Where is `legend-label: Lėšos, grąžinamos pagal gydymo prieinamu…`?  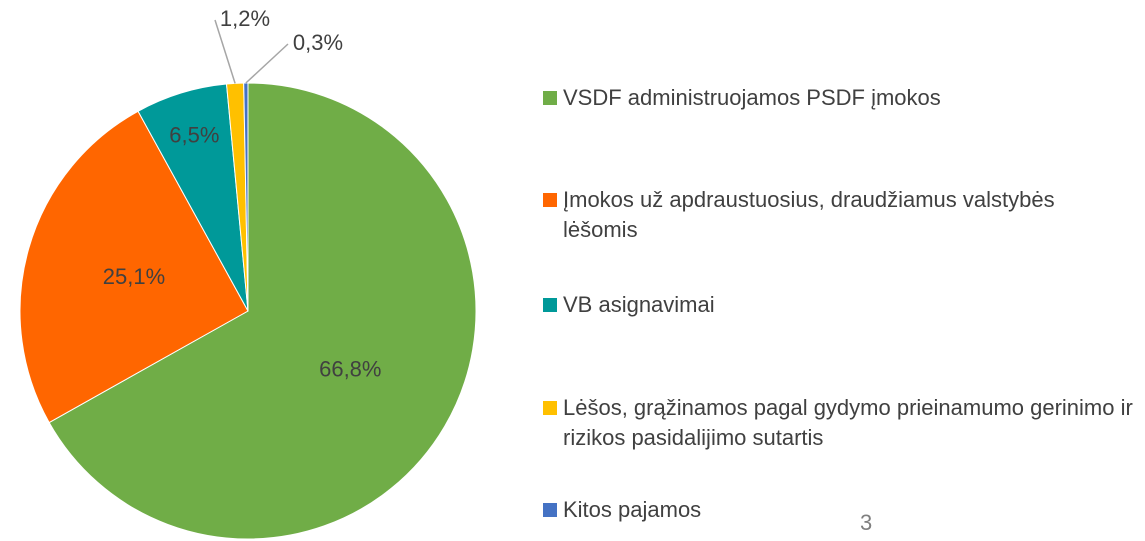
legend-label: Lėšos, grąžinamos pagal gydymo prieinamu… is located at coordinates (848, 422).